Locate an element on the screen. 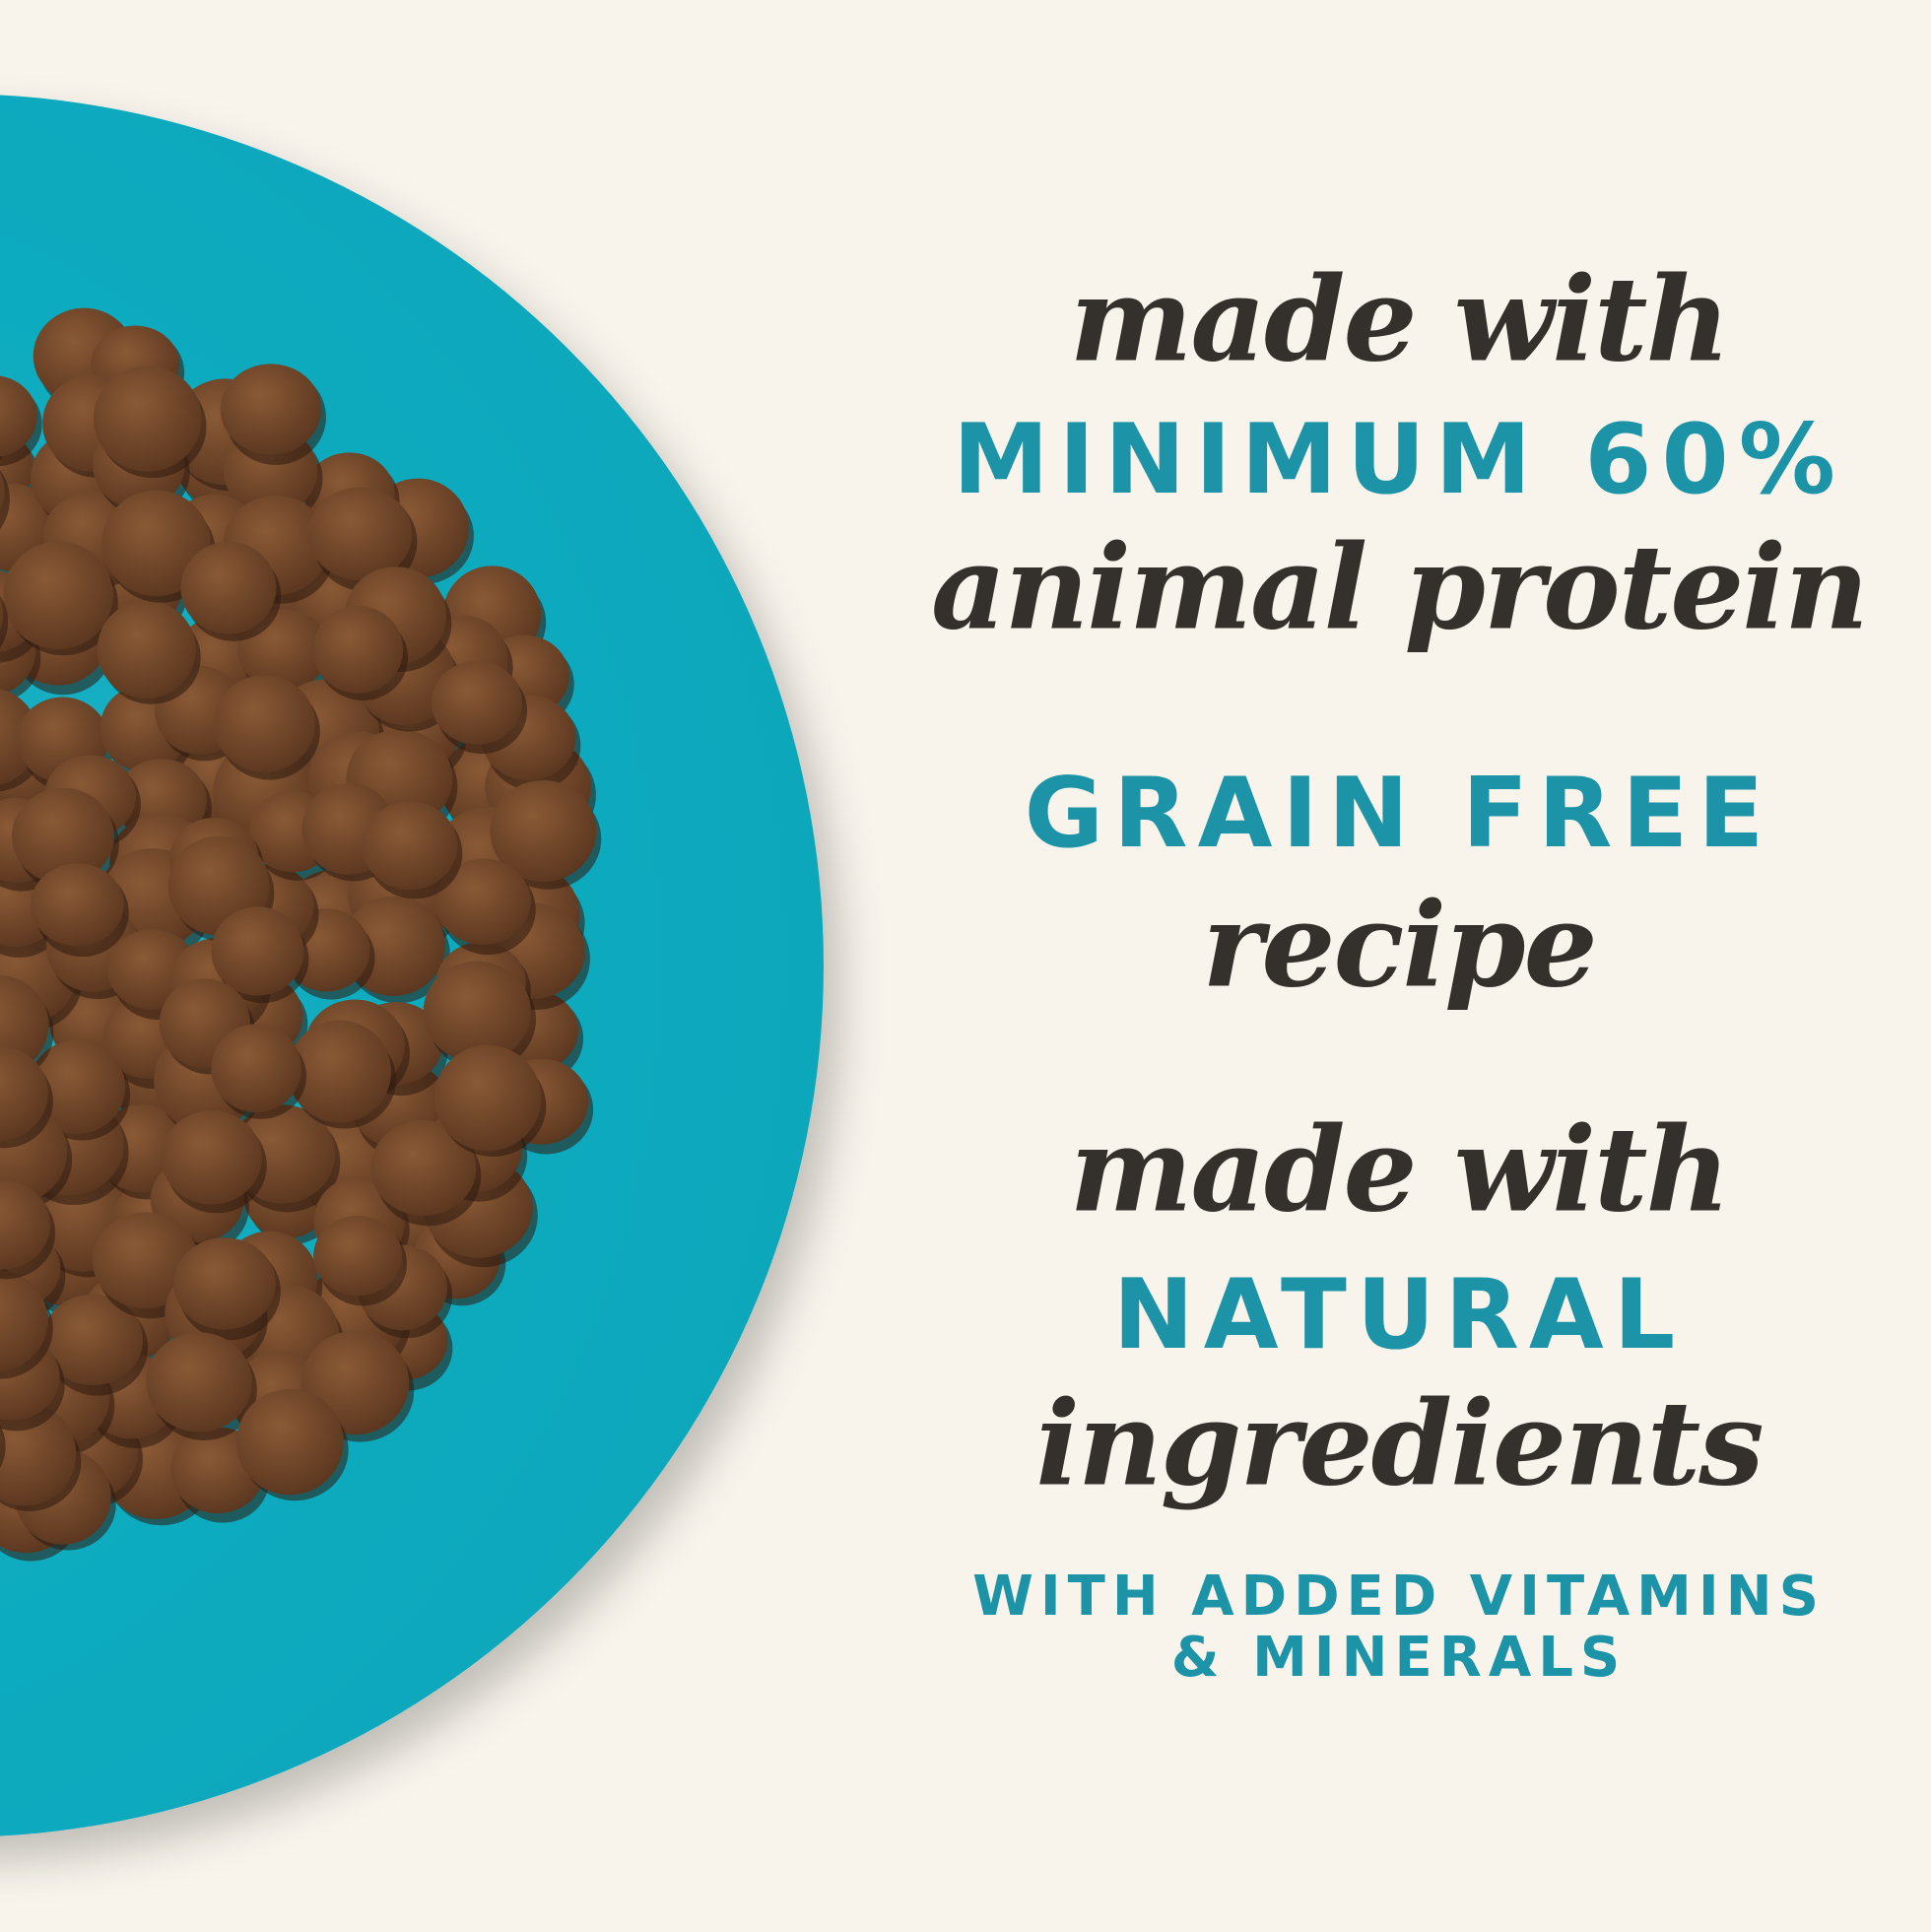  caps-line: MINIMUM 60% is located at coordinates (1399, 460).